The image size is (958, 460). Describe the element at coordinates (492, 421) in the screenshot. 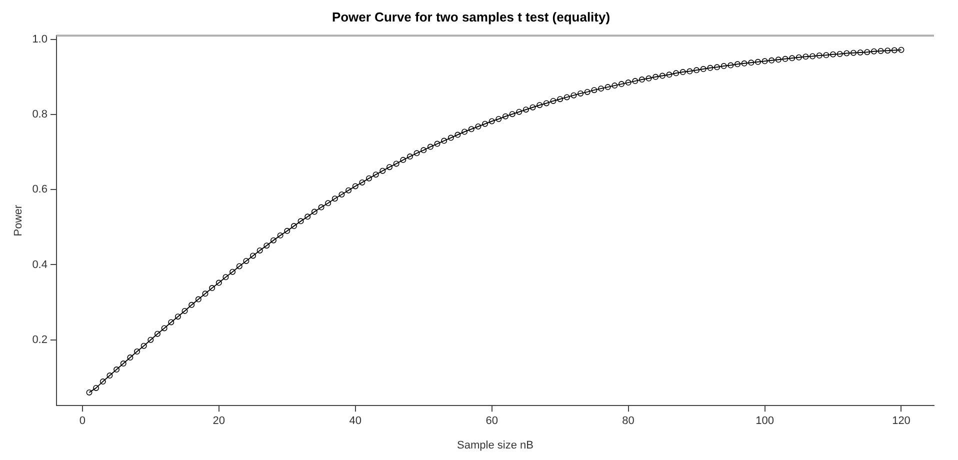

I see `x-tick-label: 60` at that location.